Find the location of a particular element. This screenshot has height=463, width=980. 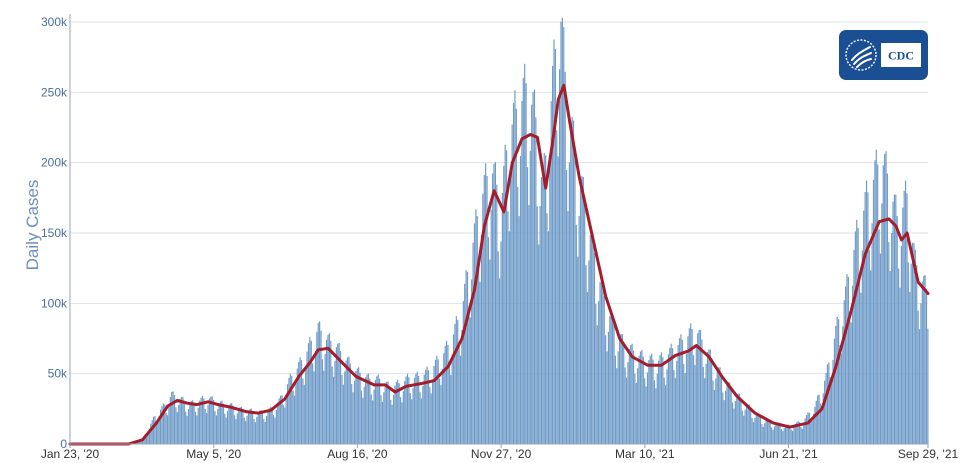

hhs-eagle-icon is located at coordinates (861, 55).